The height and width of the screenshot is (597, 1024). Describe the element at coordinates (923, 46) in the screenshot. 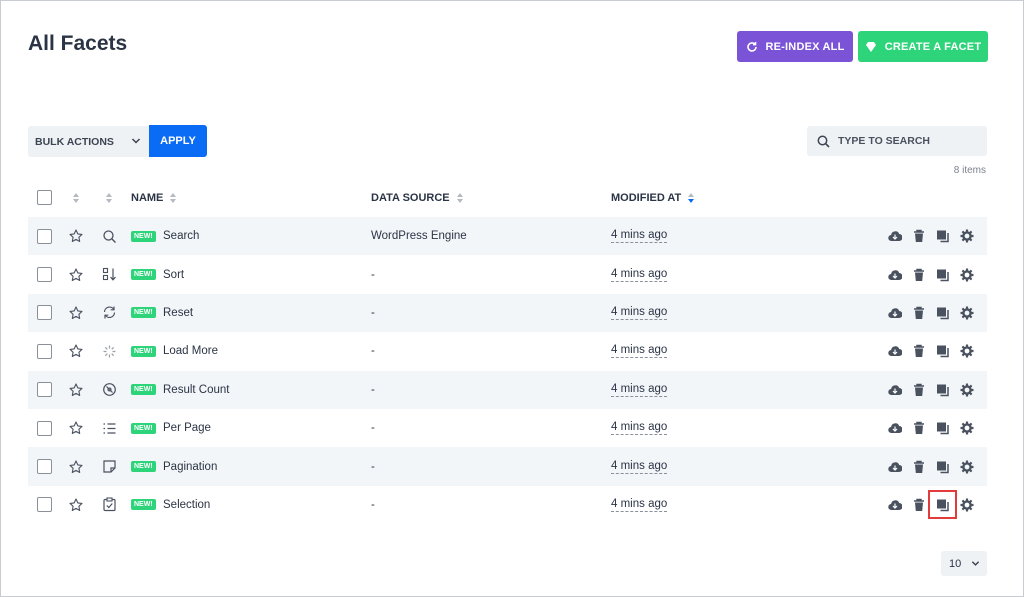

I see `create-facet-button: CREATE A FACET` at that location.